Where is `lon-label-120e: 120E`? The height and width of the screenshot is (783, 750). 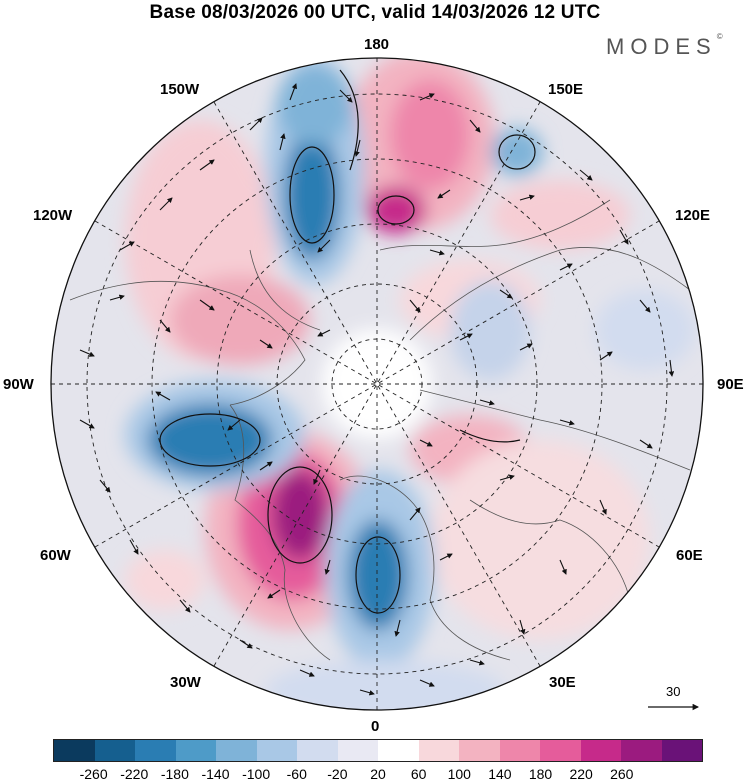
lon-label-120e: 120E is located at coordinates (693, 215).